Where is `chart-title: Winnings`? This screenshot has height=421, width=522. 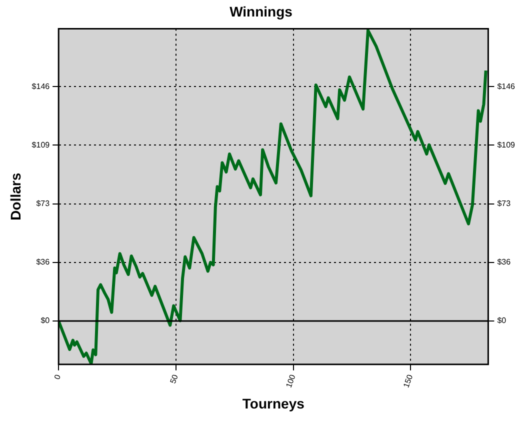 chart-title: Winnings is located at coordinates (261, 11).